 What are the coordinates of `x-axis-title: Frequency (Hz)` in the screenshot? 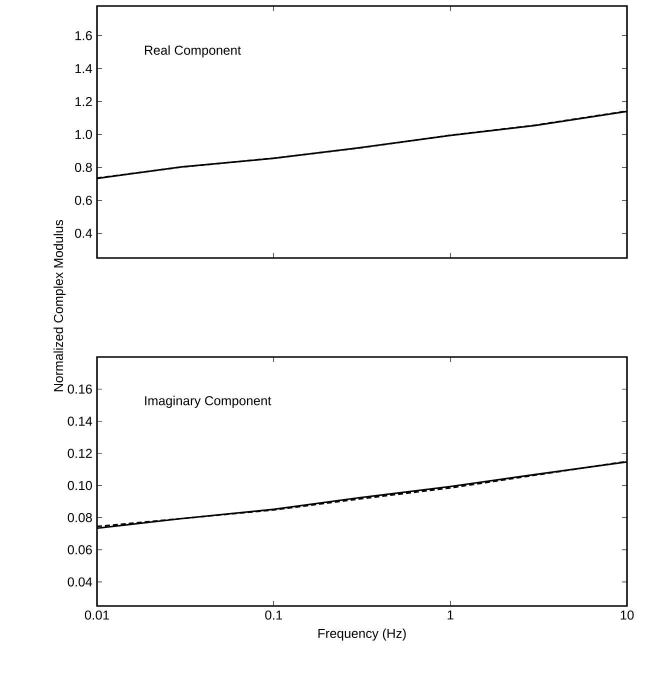 It's located at (362, 634).